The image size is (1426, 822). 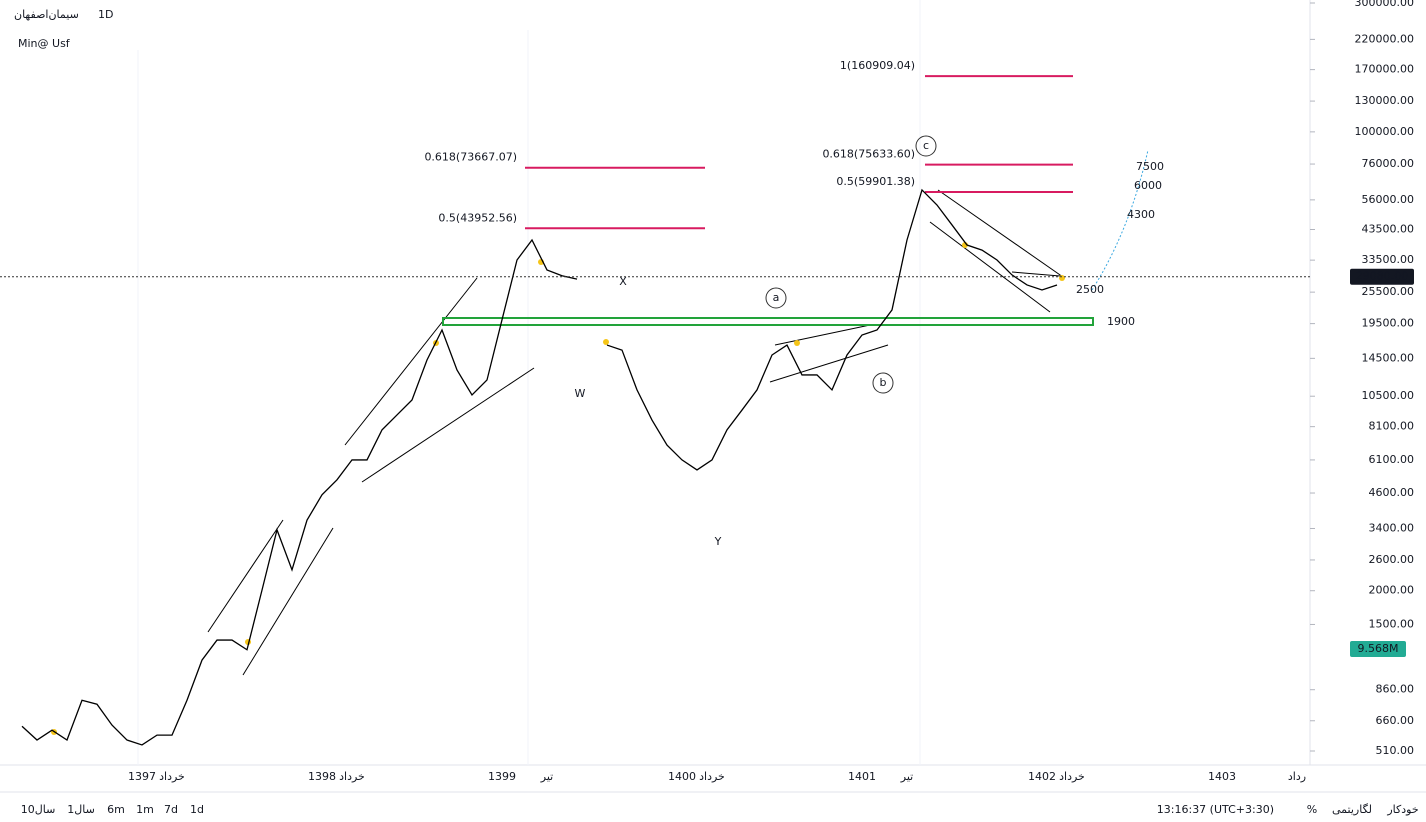 I want to click on last-price-label: 29080.00, so click(x=1382, y=276).